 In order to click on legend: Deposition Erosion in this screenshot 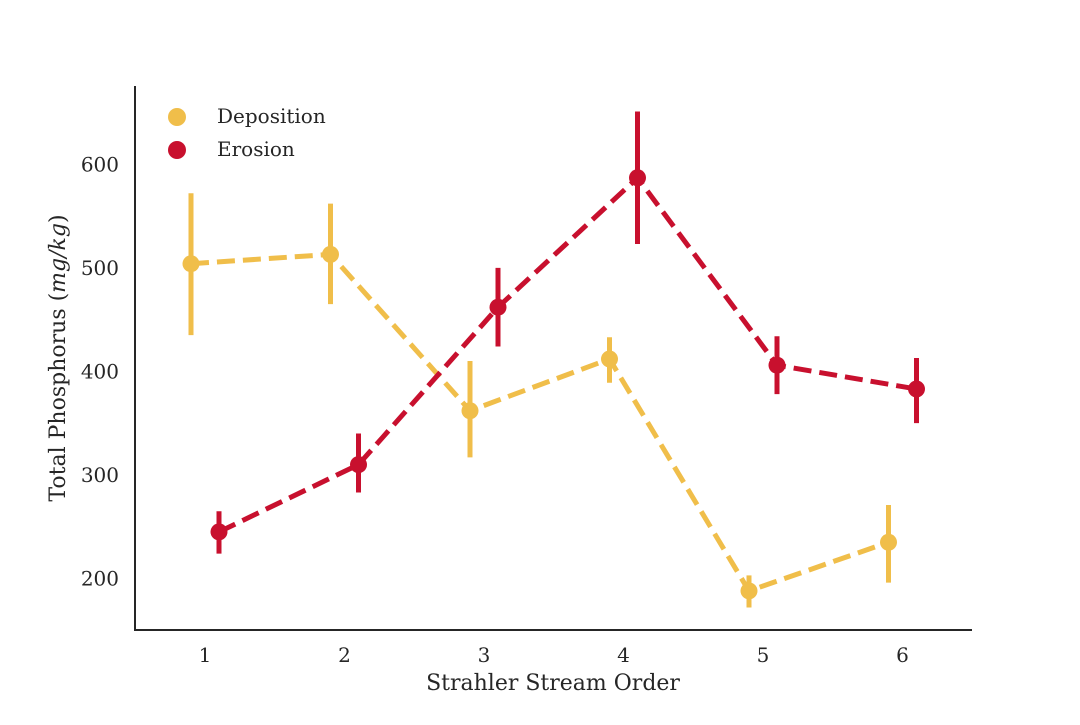, I will do `click(247, 132)`.